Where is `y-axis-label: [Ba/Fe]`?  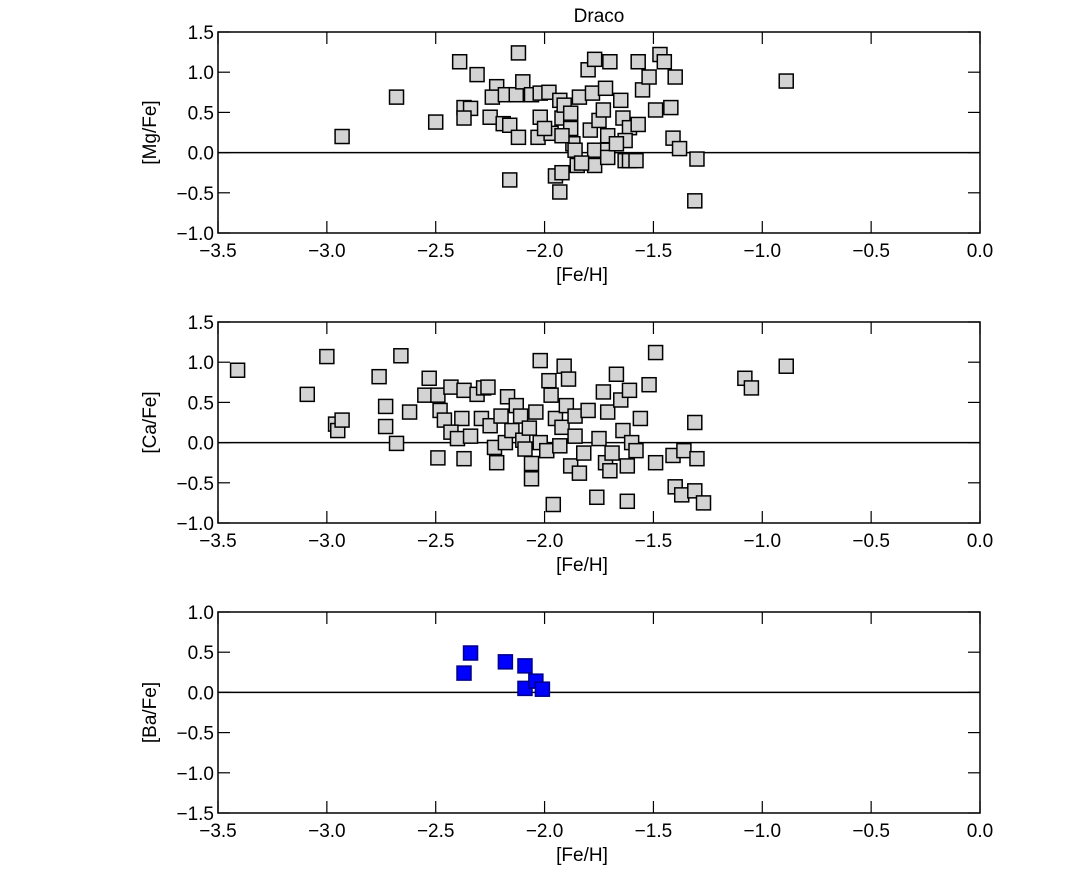
y-axis-label: [Ba/Fe] is located at coordinates (150, 712).